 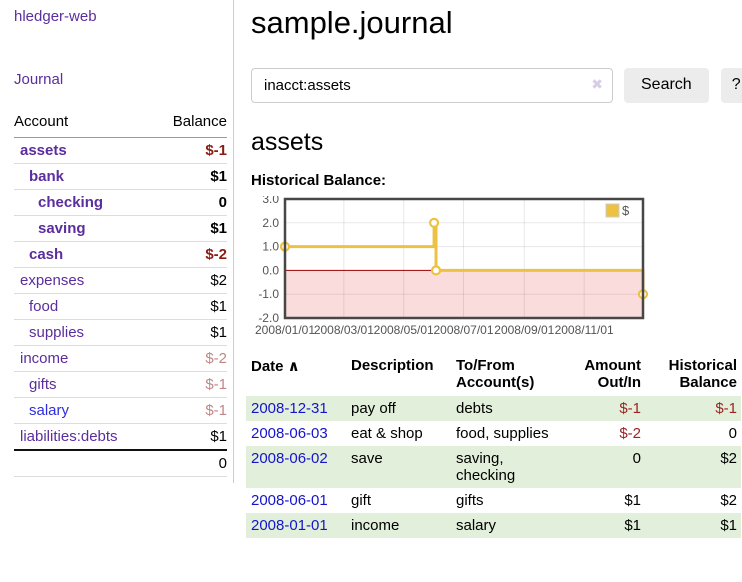 What do you see at coordinates (612, 373) in the screenshot?
I see `register-col-label: Amount Out/In` at bounding box center [612, 373].